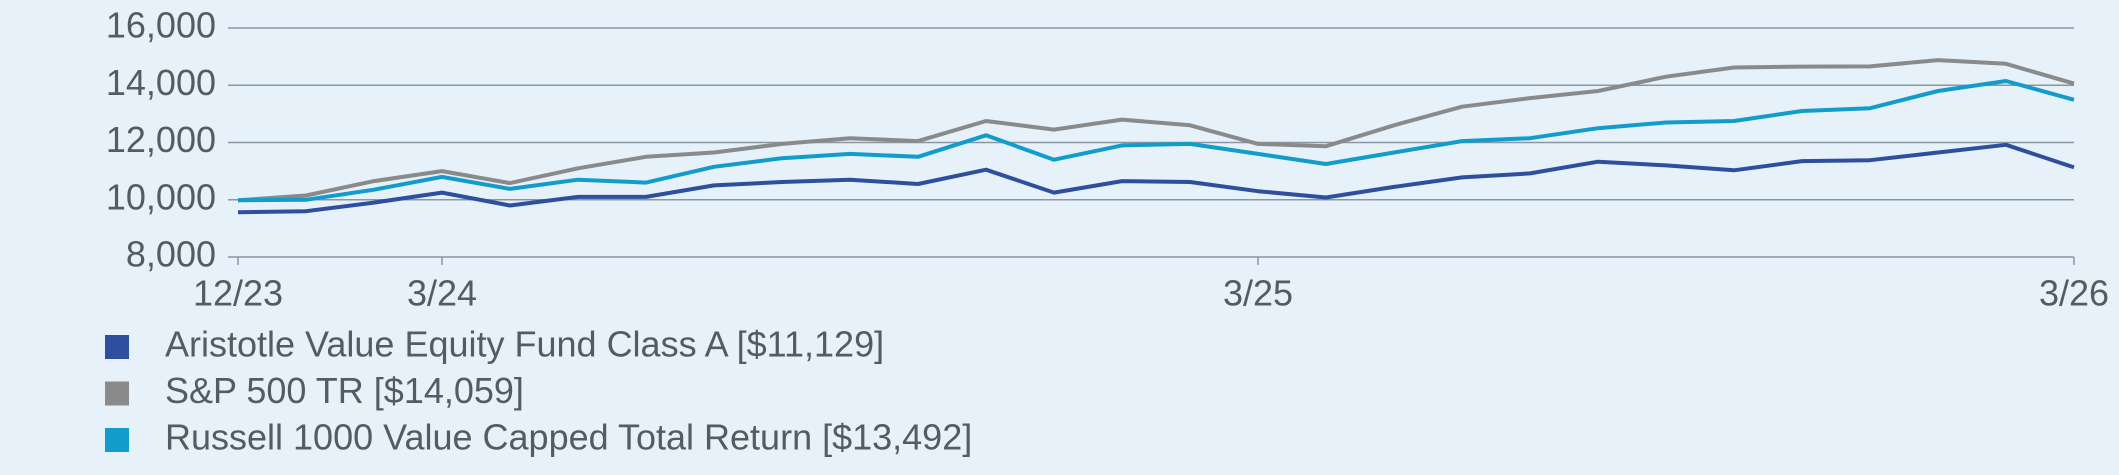  Describe the element at coordinates (171, 254) in the screenshot. I see `y-tick-label: 8,000` at that location.